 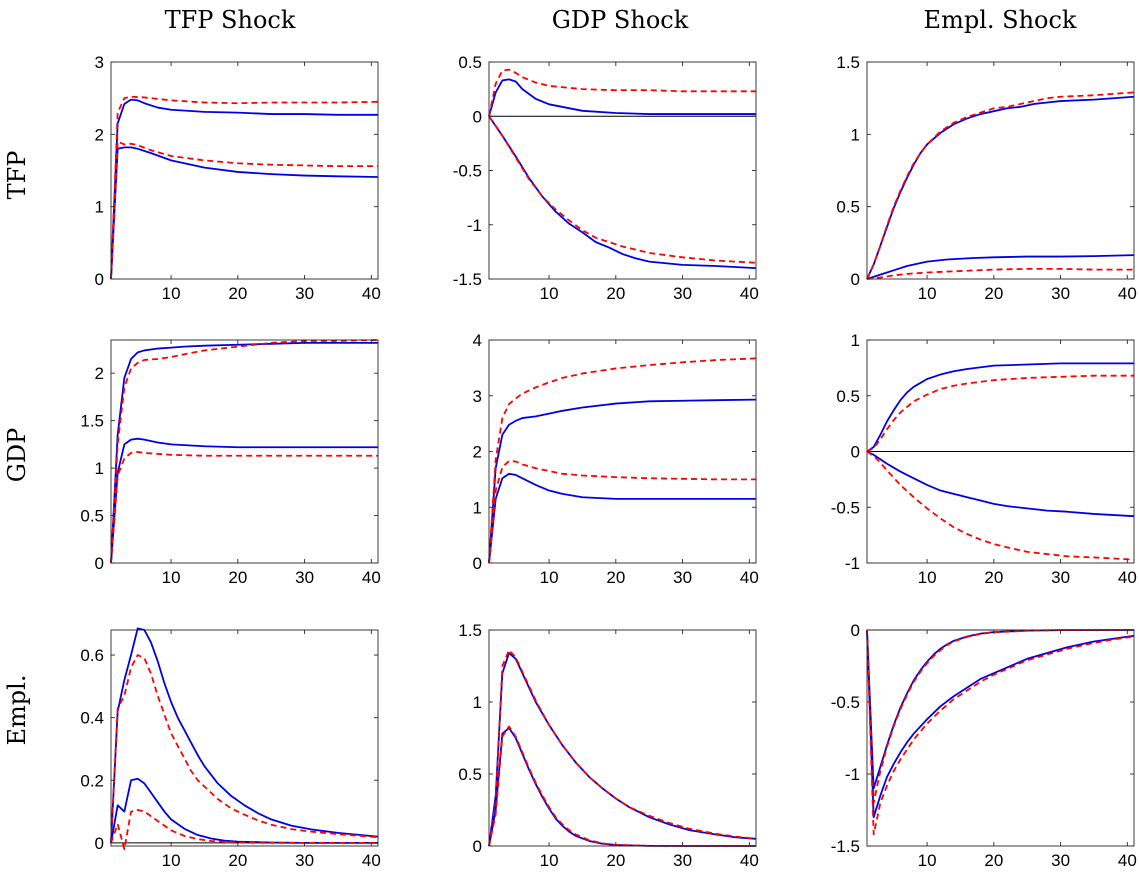 What do you see at coordinates (371, 577) in the screenshot?
I see `x-tick-label-r1c0-3: 40` at bounding box center [371, 577].